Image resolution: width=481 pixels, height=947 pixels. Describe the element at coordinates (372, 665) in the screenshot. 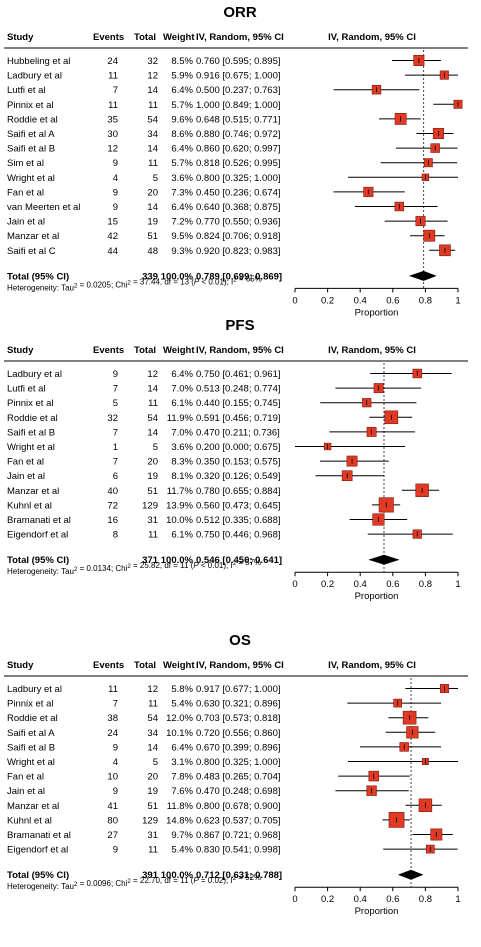

I see `column-header-plot: IV, Random, 95% CI` at that location.